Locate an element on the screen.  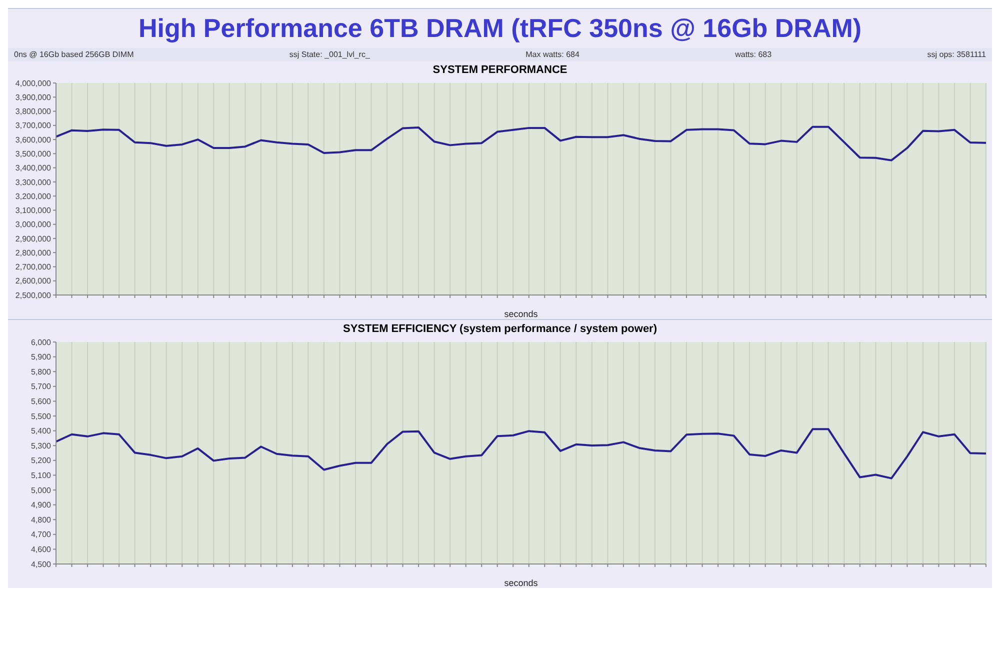
y-tick-label: 4,600 is located at coordinates (41, 549).